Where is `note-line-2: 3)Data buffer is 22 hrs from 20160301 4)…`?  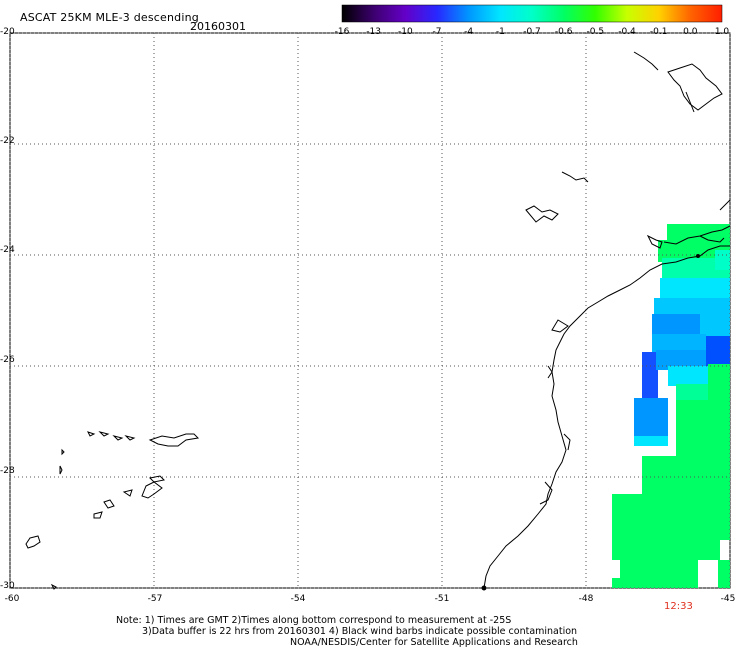
note-line-2: 3)Data buffer is 22 hrs from 20160301 4)… is located at coordinates (360, 631).